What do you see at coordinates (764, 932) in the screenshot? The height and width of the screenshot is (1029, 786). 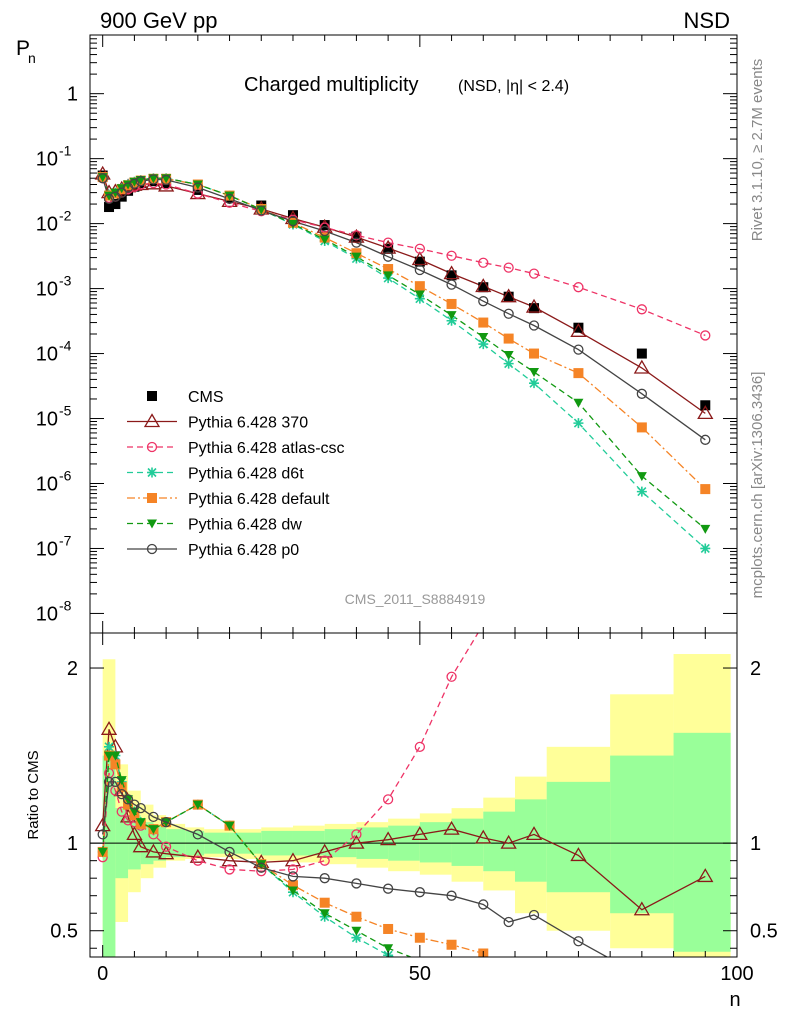 I see `ratio-y-tick-label-right: 0.5` at bounding box center [764, 932].